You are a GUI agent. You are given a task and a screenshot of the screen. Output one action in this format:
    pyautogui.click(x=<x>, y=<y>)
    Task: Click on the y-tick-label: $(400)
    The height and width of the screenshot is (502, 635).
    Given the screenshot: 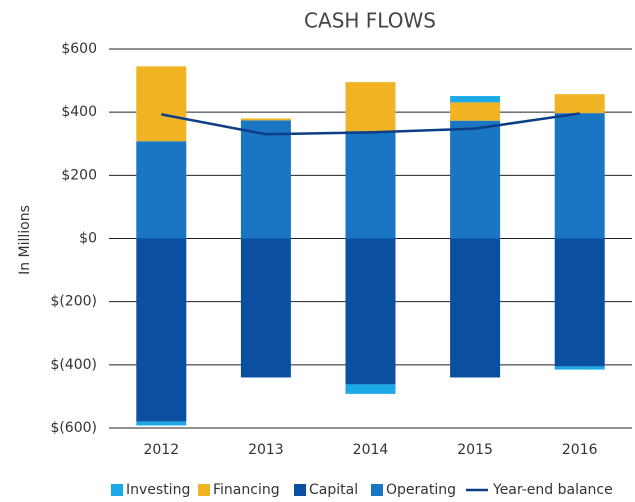 What is the action you would take?
    pyautogui.click(x=73, y=365)
    